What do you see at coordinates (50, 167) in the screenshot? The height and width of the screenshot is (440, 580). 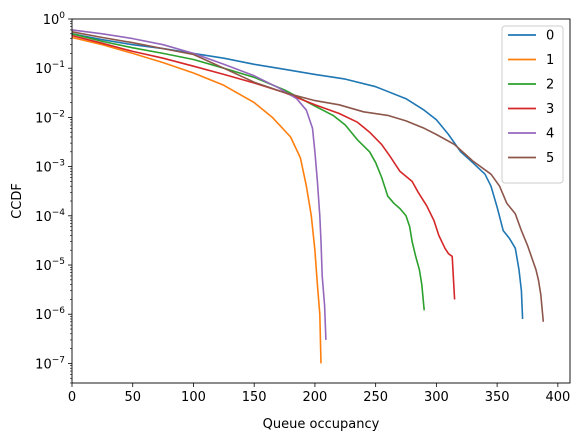 I see `y-tick-label: 10⁻³` at bounding box center [50, 167].